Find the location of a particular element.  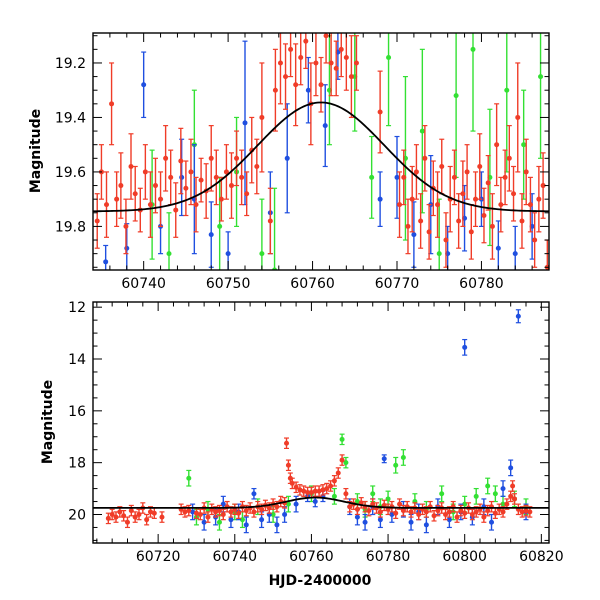

bottom-y-tick-label: 12 is located at coordinates (77, 308).